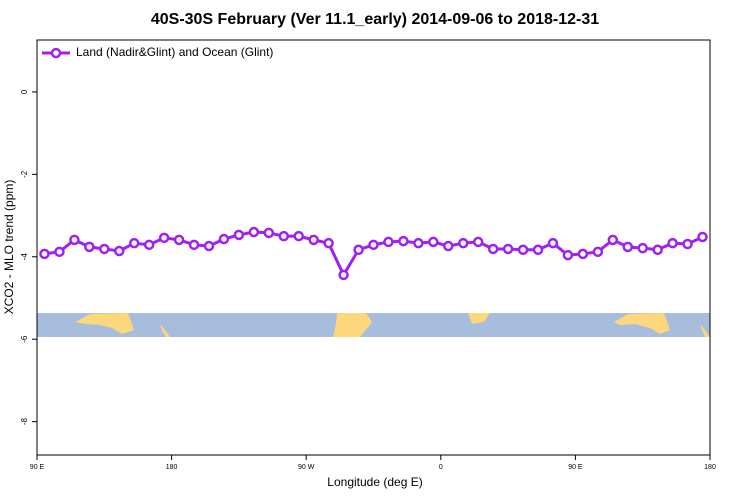  What do you see at coordinates (373, 325) in the screenshot?
I see `map-strip` at bounding box center [373, 325].